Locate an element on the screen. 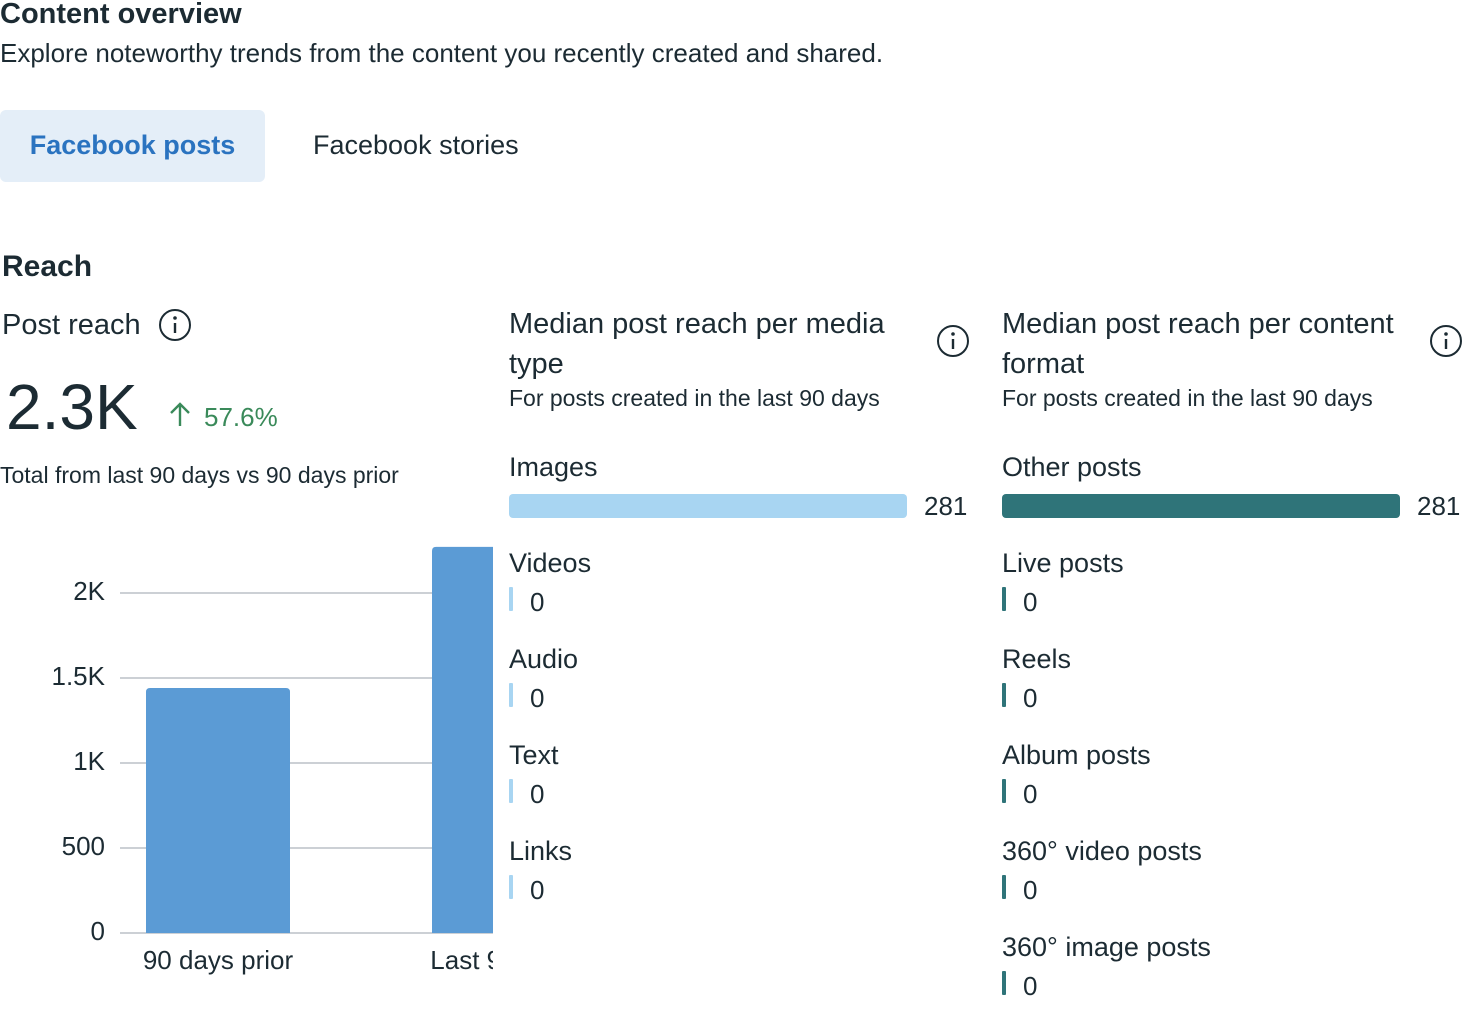 The width and height of the screenshot is (1472, 1024). metric-label: Post reach is located at coordinates (71, 325).